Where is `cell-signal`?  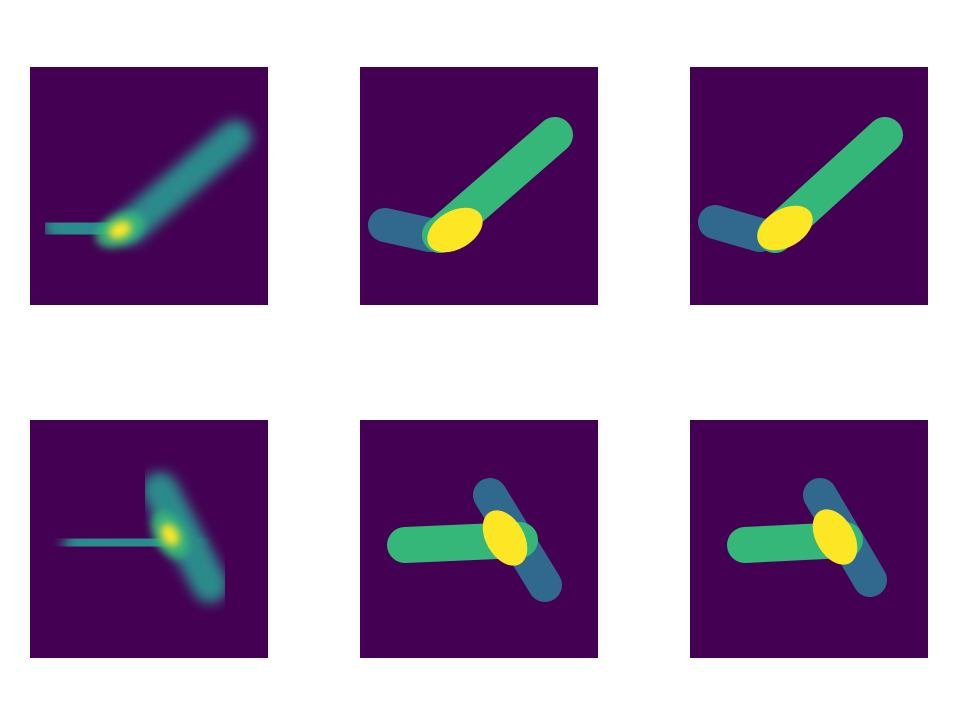
cell-signal is located at coordinates (182, 182).